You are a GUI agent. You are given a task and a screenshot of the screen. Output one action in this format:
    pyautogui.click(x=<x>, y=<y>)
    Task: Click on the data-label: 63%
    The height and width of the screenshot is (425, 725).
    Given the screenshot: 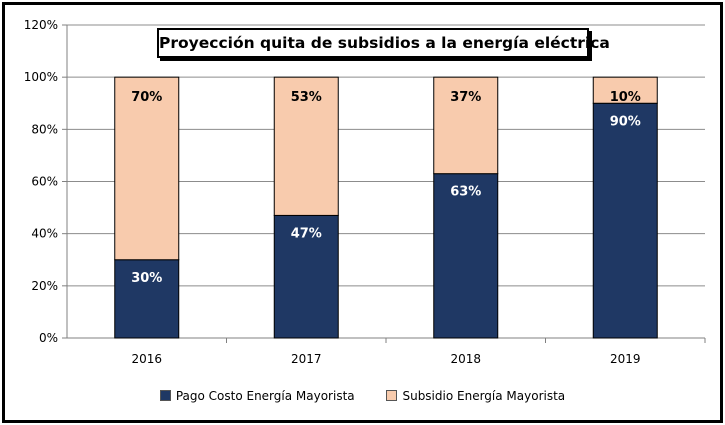 What is the action you would take?
    pyautogui.click(x=465, y=192)
    